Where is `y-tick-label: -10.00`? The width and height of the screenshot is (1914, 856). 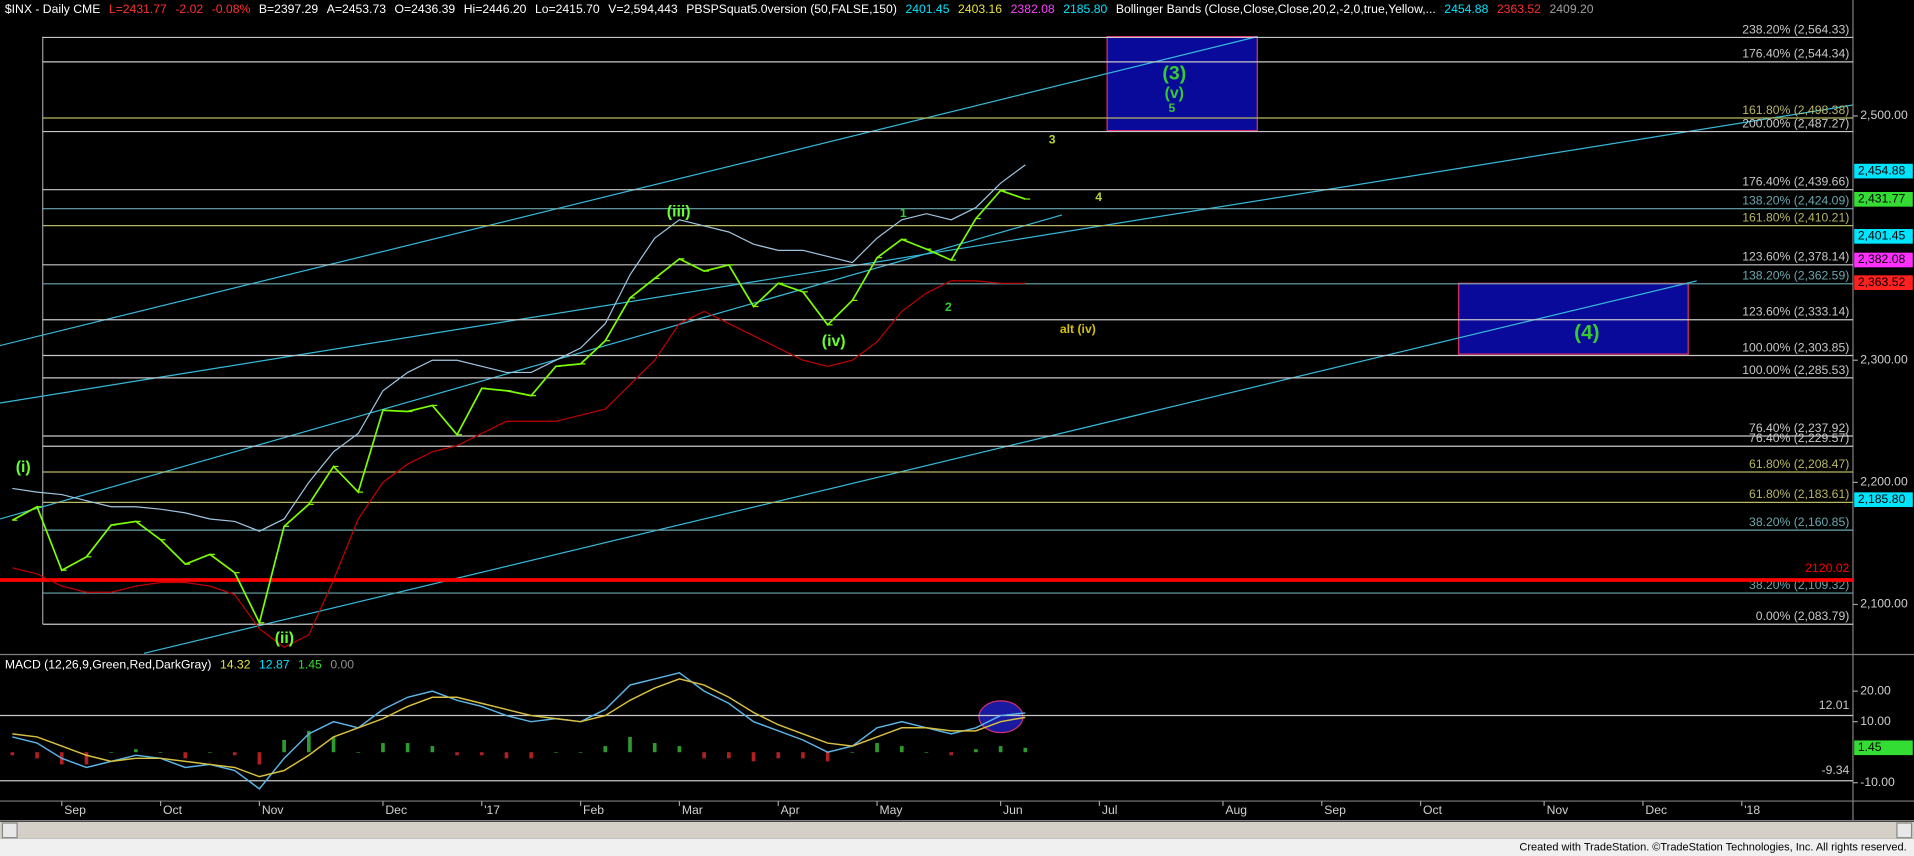
y-tick-label: -10.00 is located at coordinates (1877, 782).